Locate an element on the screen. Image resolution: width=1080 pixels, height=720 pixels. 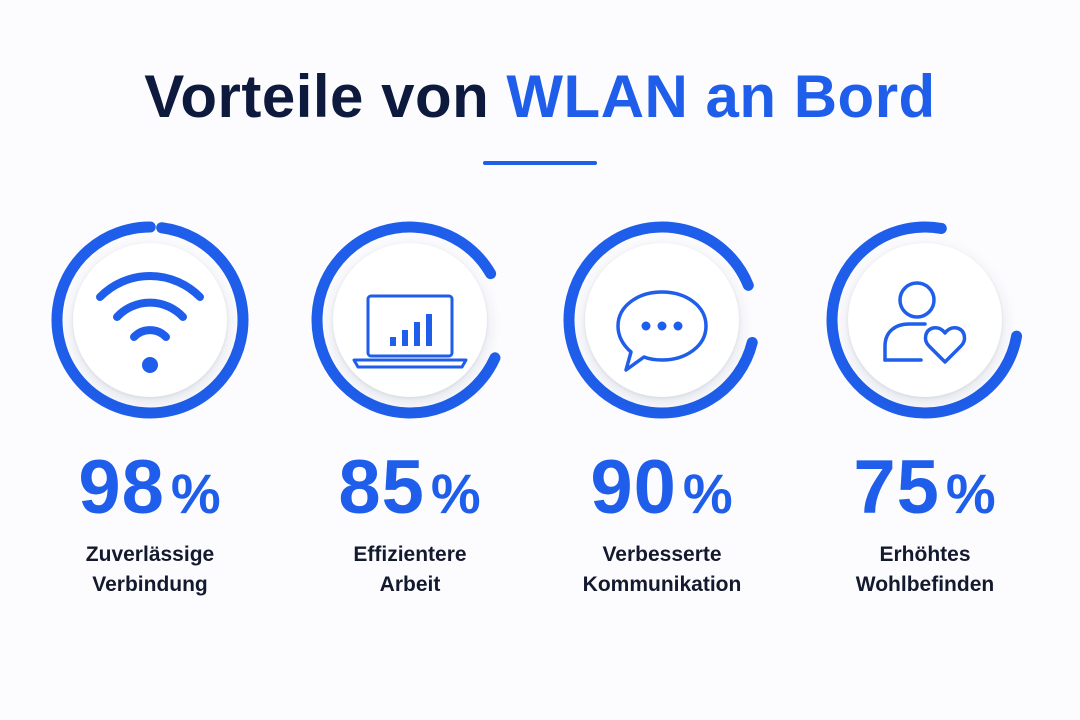
stat-value: 90% is located at coordinates (662, 488).